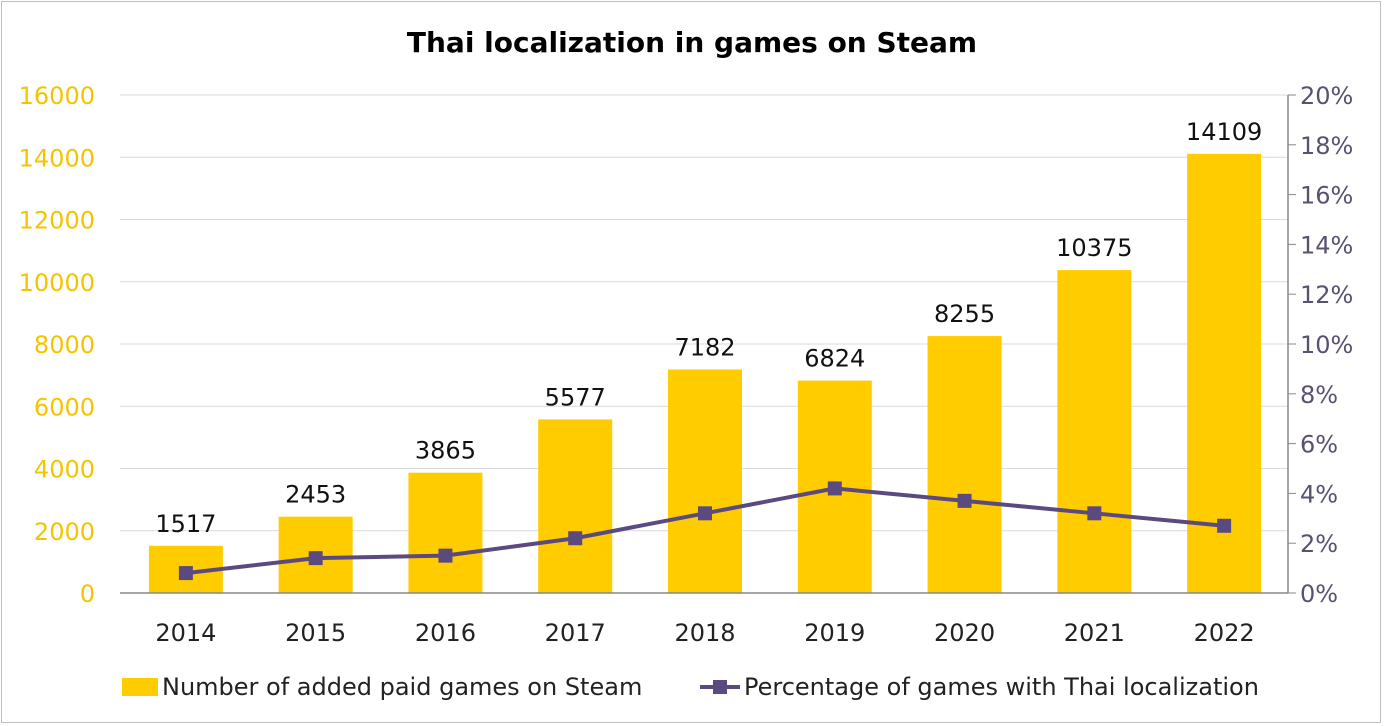 The width and height of the screenshot is (1384, 726). What do you see at coordinates (964, 633) in the screenshot?
I see `x-axis-tick-label: 2020` at bounding box center [964, 633].